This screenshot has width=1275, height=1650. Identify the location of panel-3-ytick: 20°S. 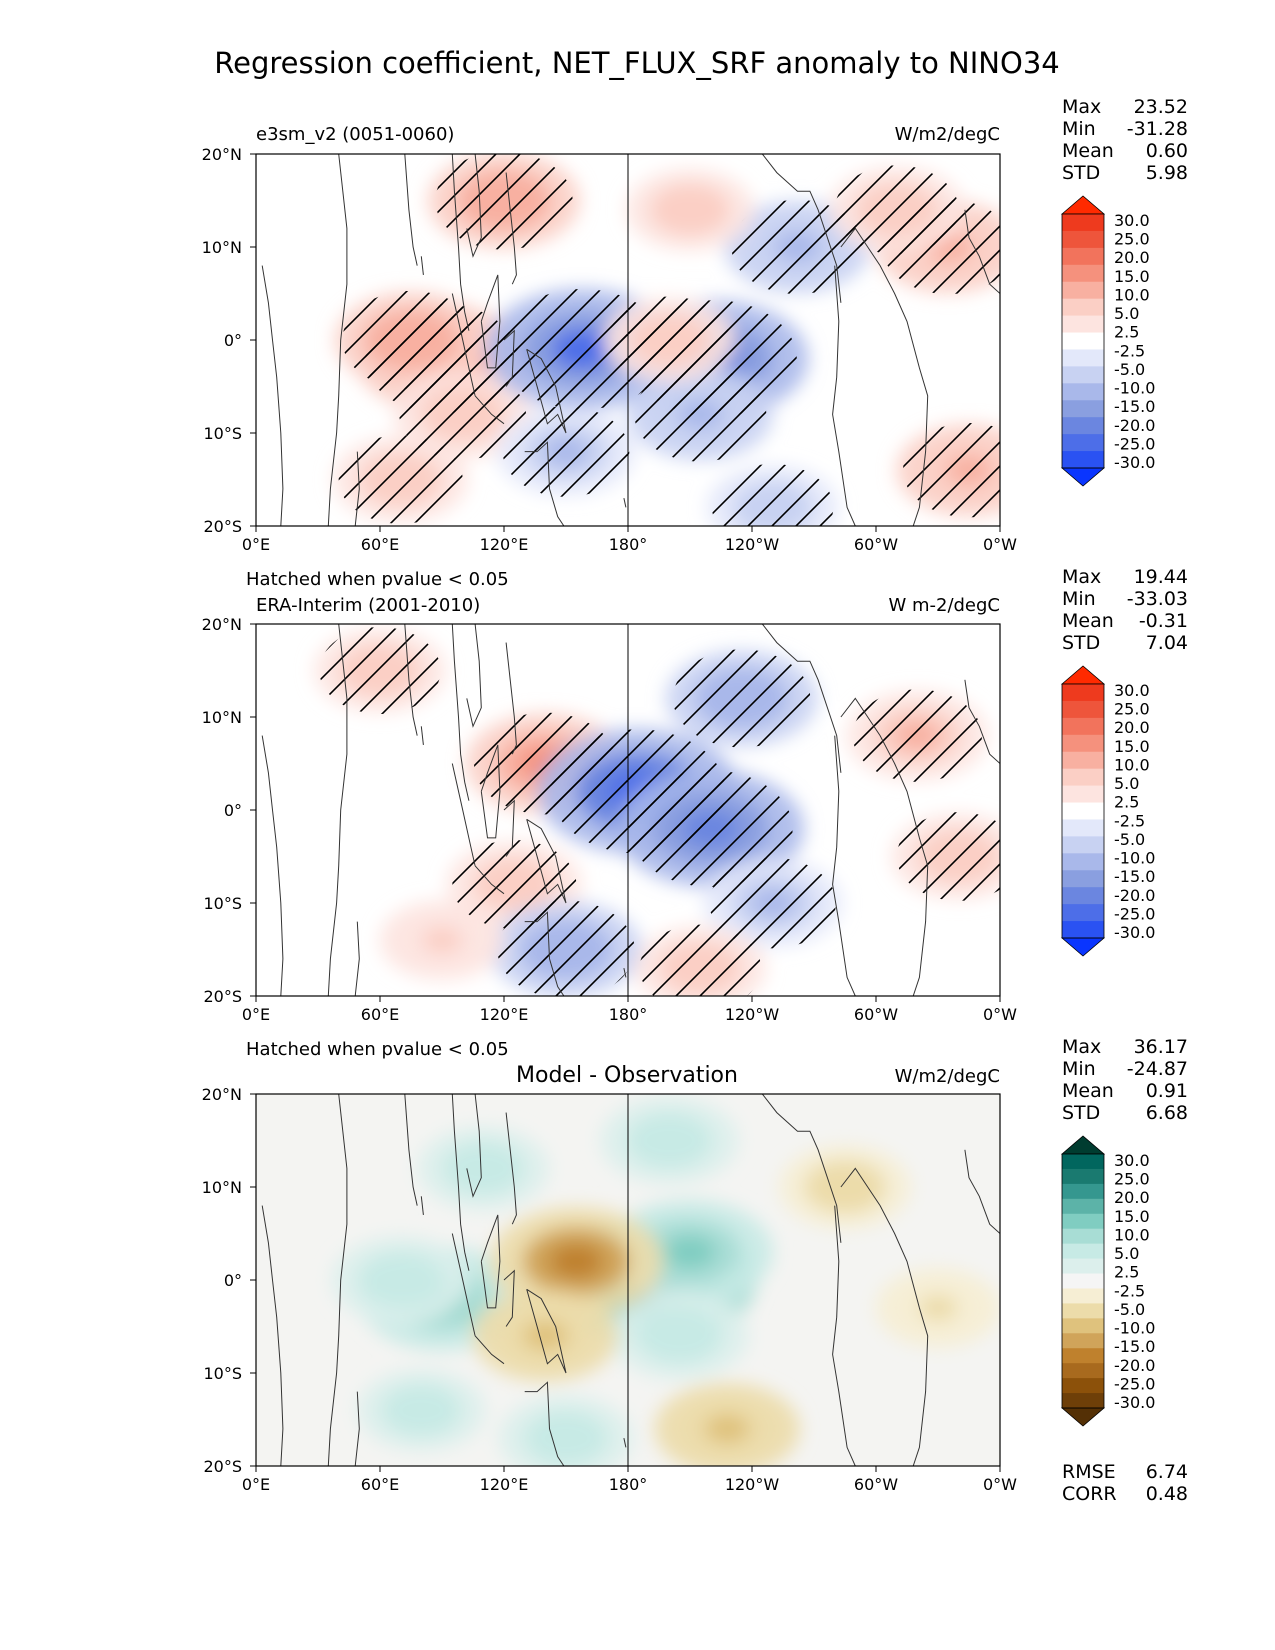
(222, 1466).